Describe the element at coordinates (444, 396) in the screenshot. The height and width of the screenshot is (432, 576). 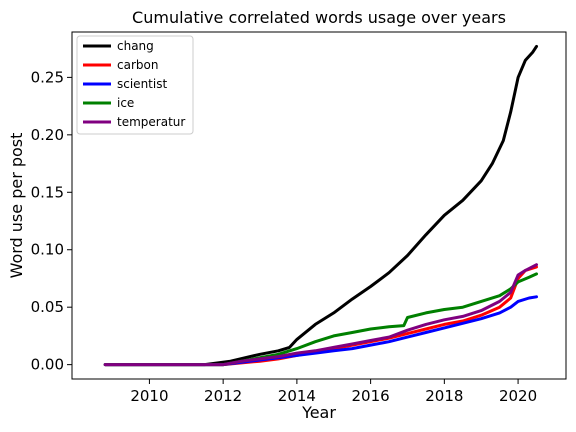
I see `x-tick-label: 2018` at that location.